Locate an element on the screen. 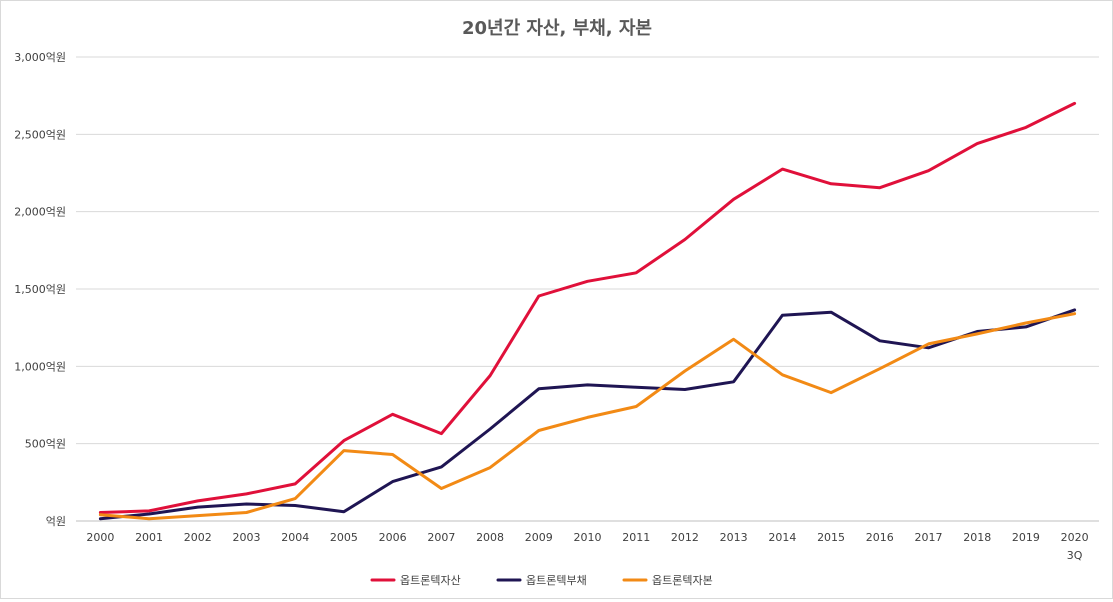 This screenshot has width=1113, height=602. x-tick-label: 2006 is located at coordinates (393, 537).